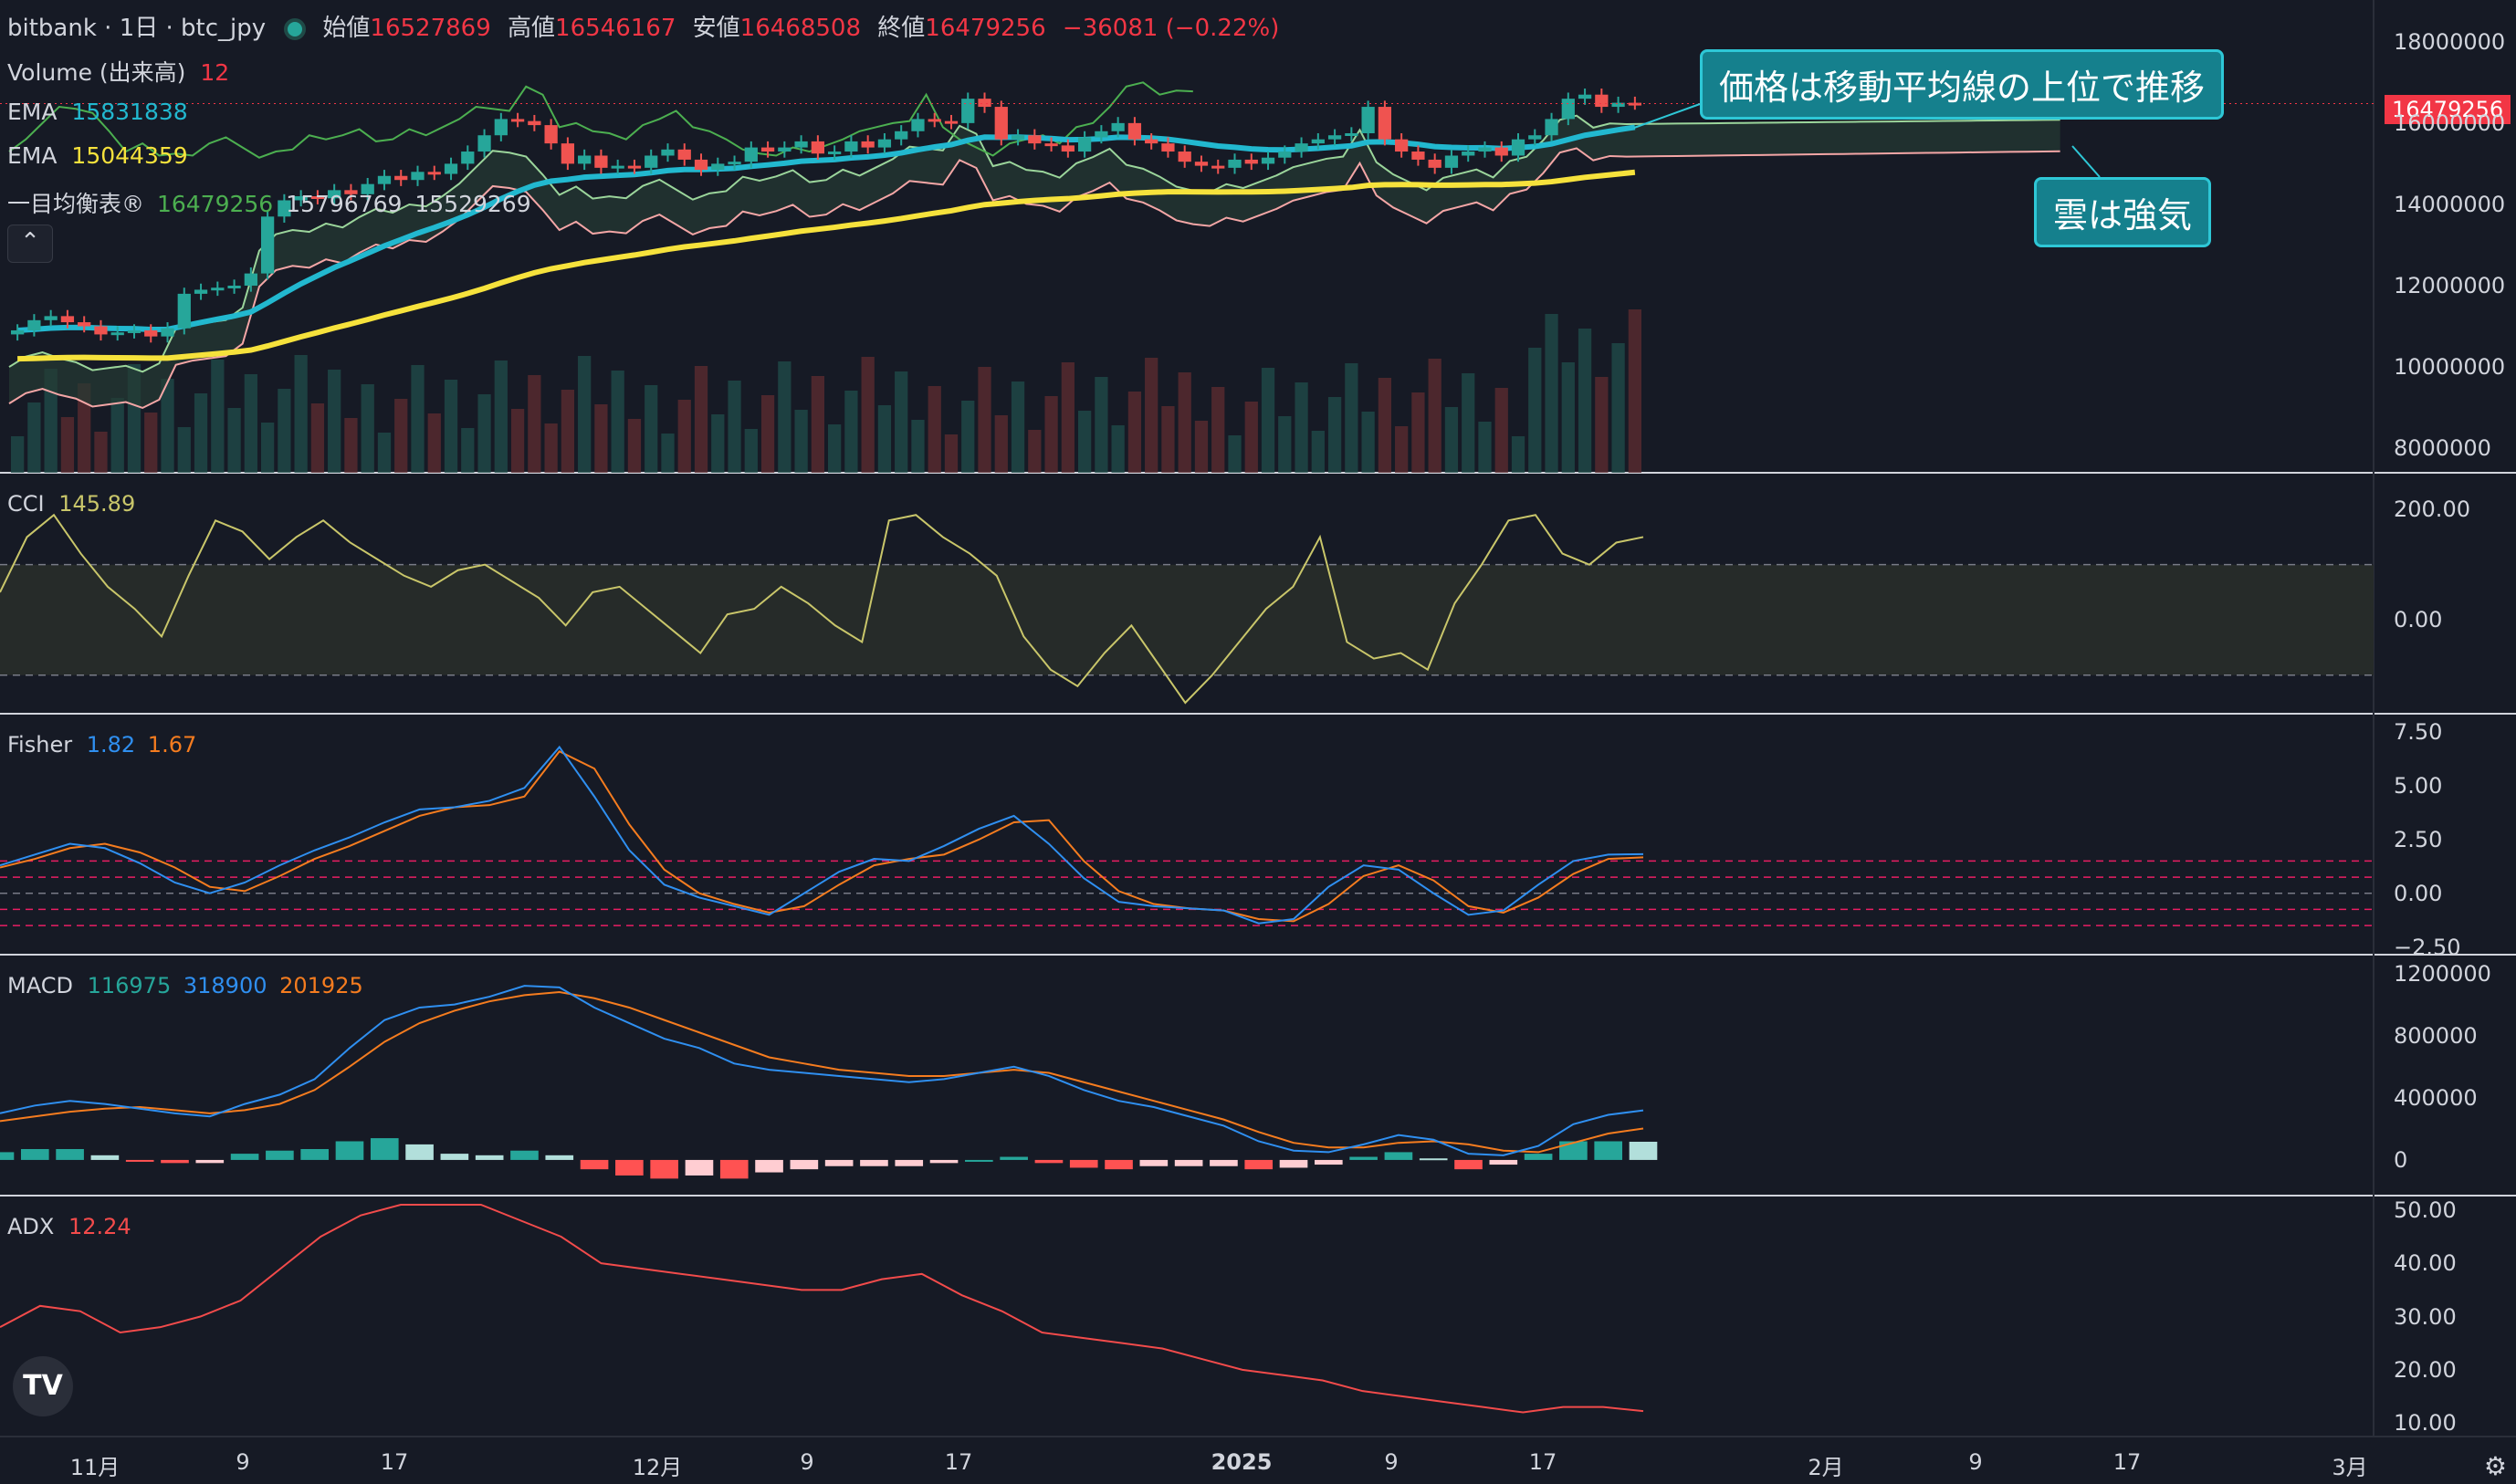 The image size is (2516, 1484). What do you see at coordinates (137, 28) in the screenshot?
I see `symbol-title: bitbank · 1日 · btc_jpy` at bounding box center [137, 28].